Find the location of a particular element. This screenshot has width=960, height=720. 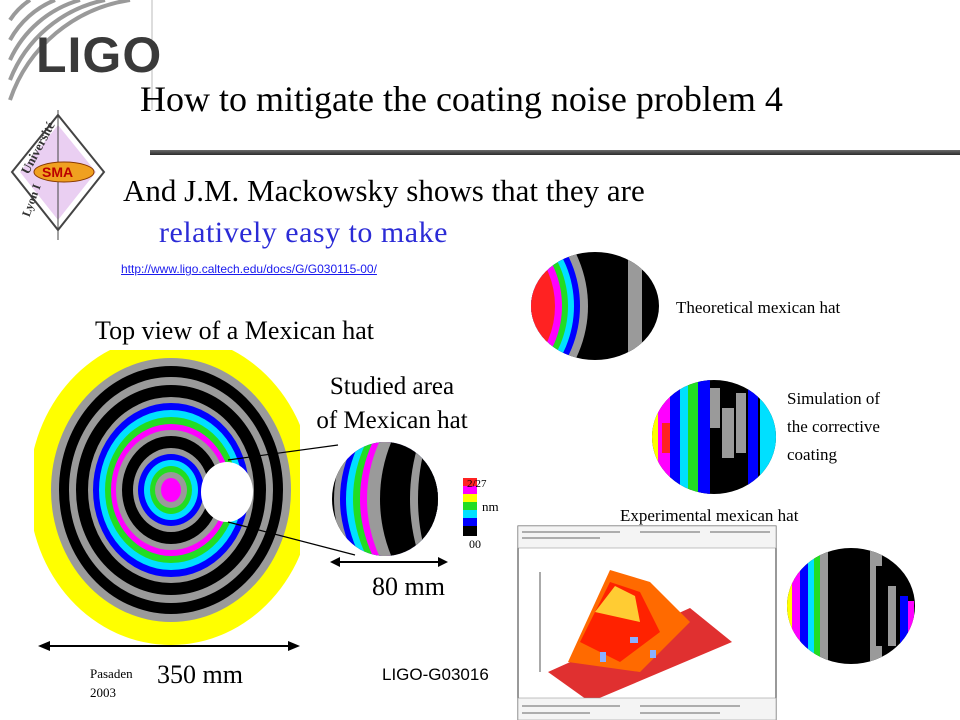

simulation-line-1: Simulation of is located at coordinates (834, 398).